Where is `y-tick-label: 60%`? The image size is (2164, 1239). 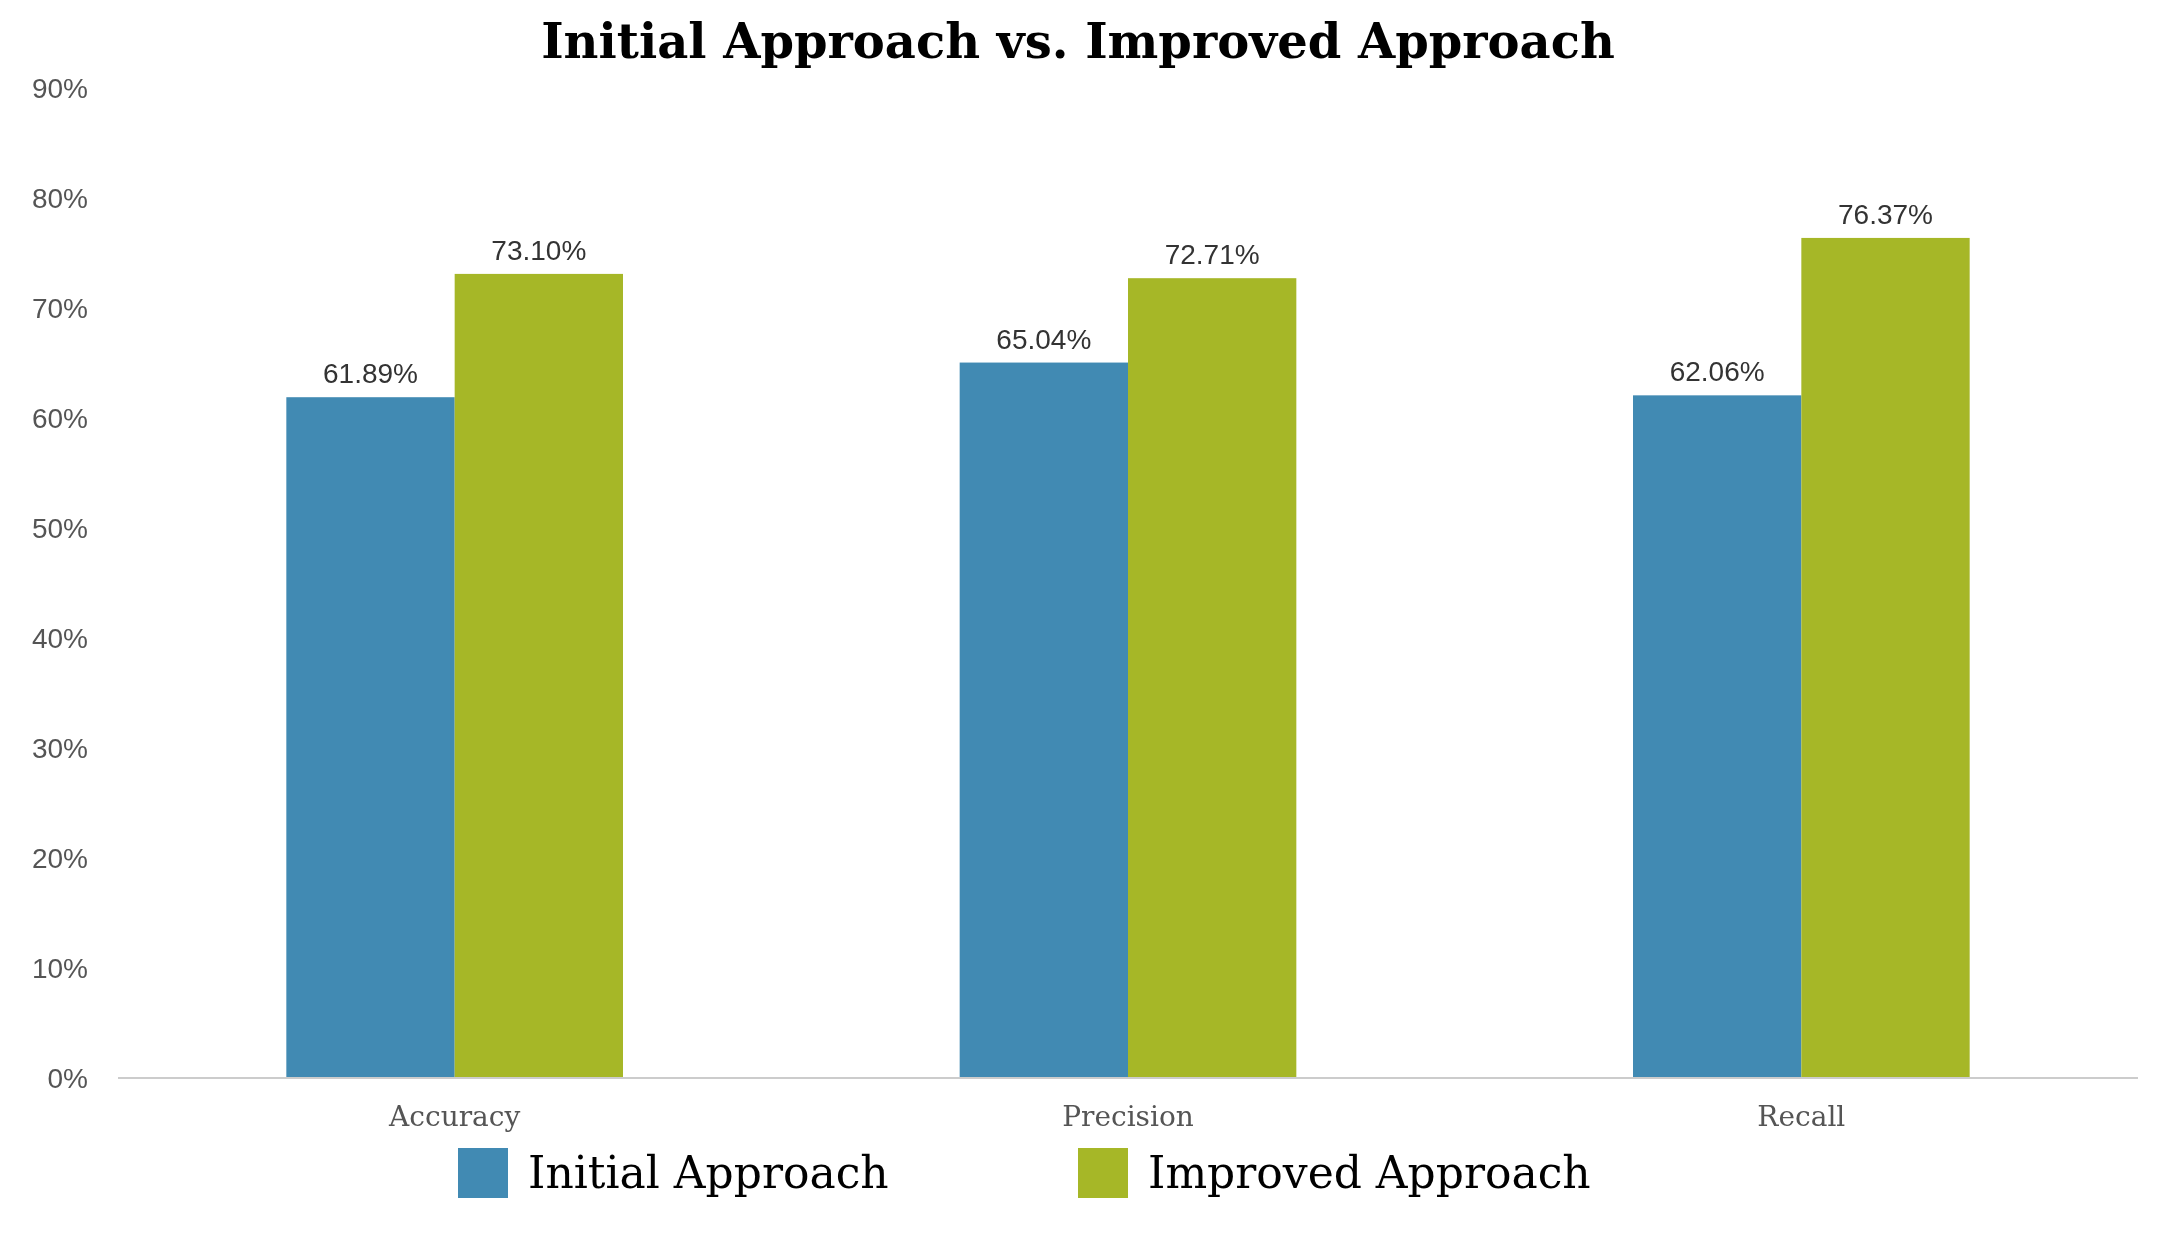 y-tick-label: 60% is located at coordinates (59, 418).